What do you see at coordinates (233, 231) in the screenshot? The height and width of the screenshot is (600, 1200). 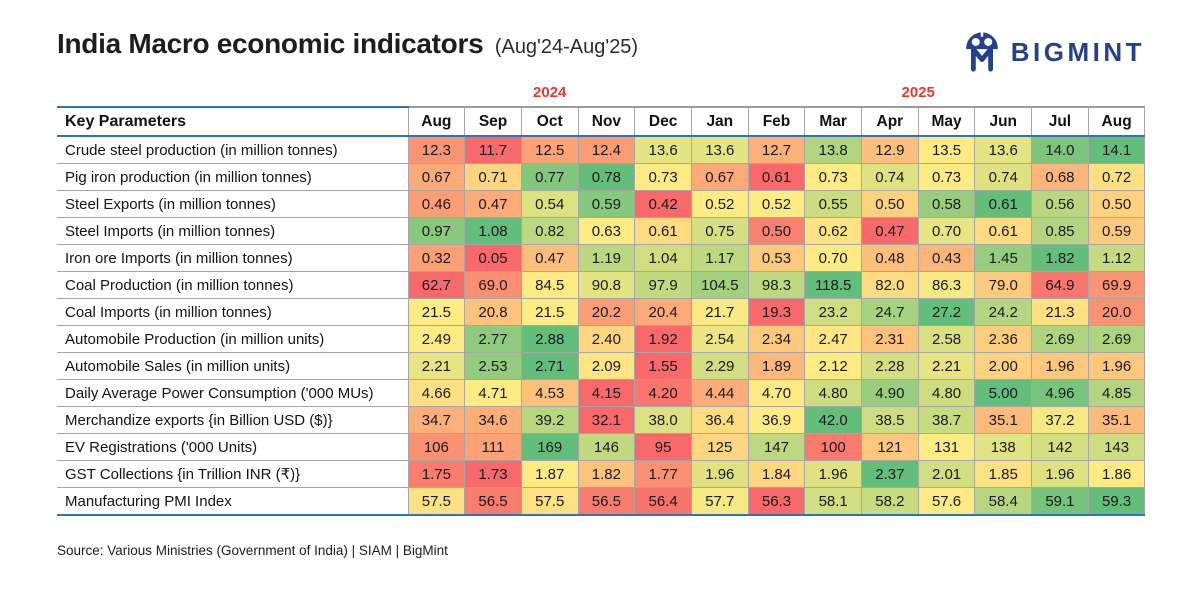 I see `row-label: Steel Imports (in million tonnes)` at bounding box center [233, 231].